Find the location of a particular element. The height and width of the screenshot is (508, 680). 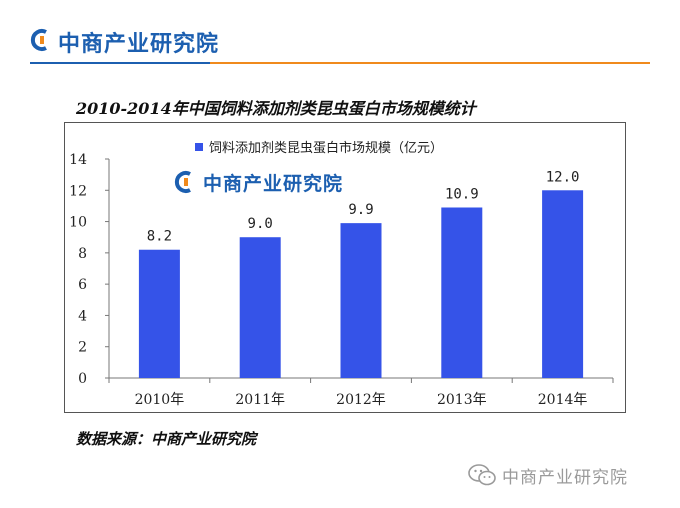

y-tick-label: 10 is located at coordinates (78, 223).